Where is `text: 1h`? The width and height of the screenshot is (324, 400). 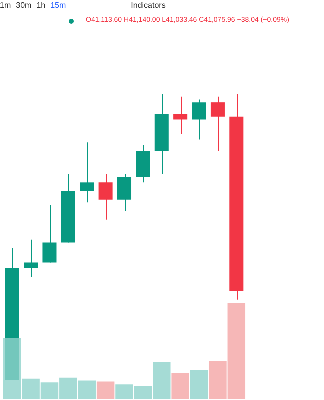 text: 1h is located at coordinates (41, 5).